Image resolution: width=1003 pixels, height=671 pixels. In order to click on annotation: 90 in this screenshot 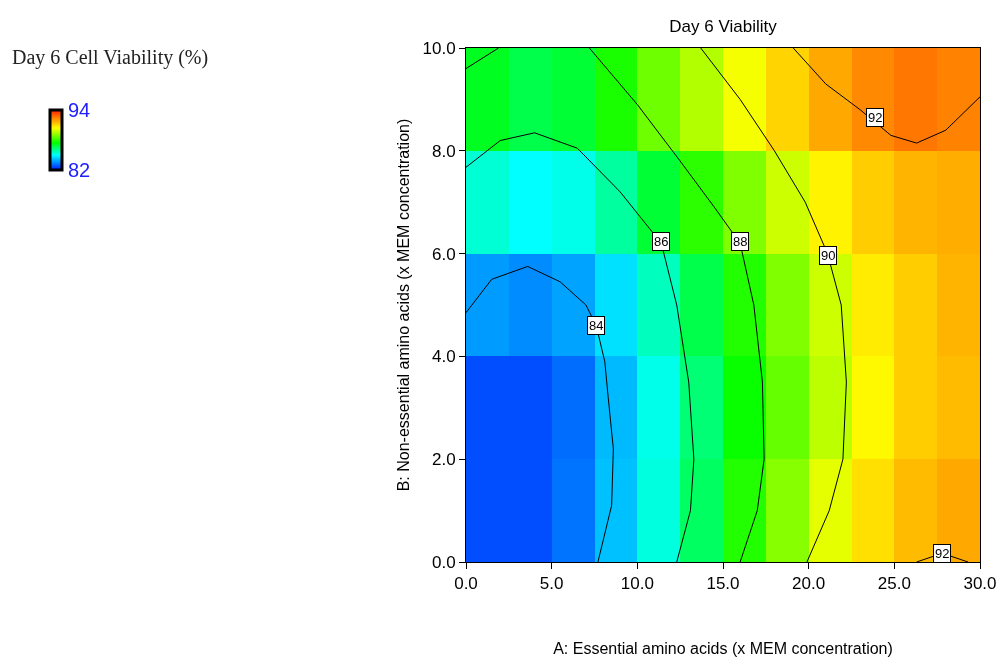, I will do `click(828, 255)`.